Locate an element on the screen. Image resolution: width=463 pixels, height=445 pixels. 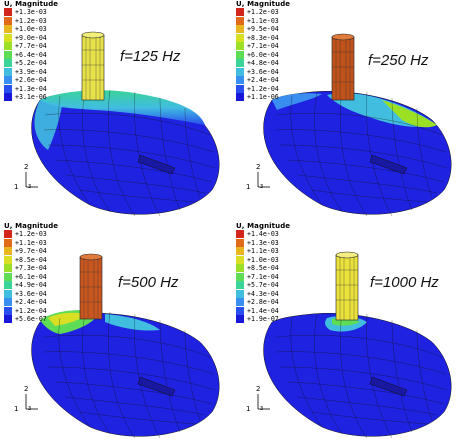
legend-value: +9.5e-04 is located at coordinates (263, 29).